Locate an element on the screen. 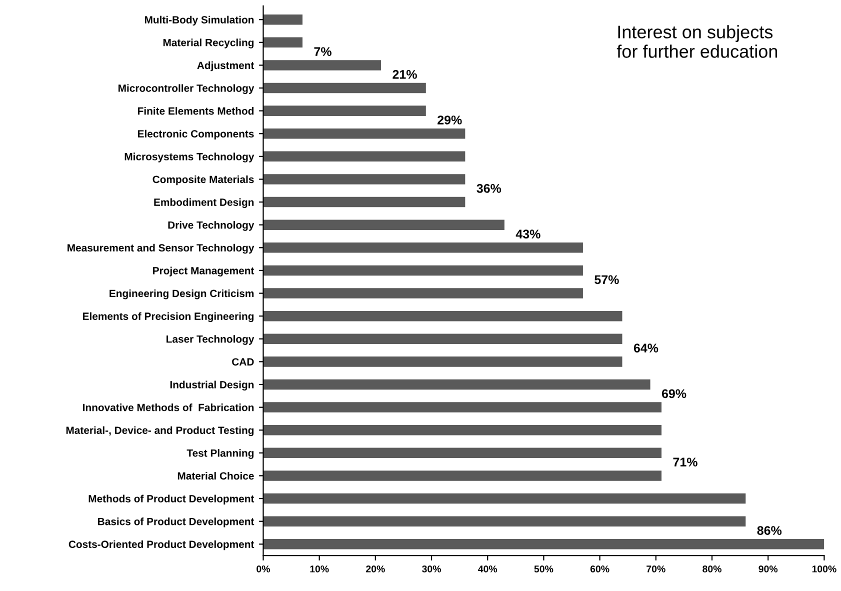  y-tick-label: Multi-Body Simulation is located at coordinates (199, 21).